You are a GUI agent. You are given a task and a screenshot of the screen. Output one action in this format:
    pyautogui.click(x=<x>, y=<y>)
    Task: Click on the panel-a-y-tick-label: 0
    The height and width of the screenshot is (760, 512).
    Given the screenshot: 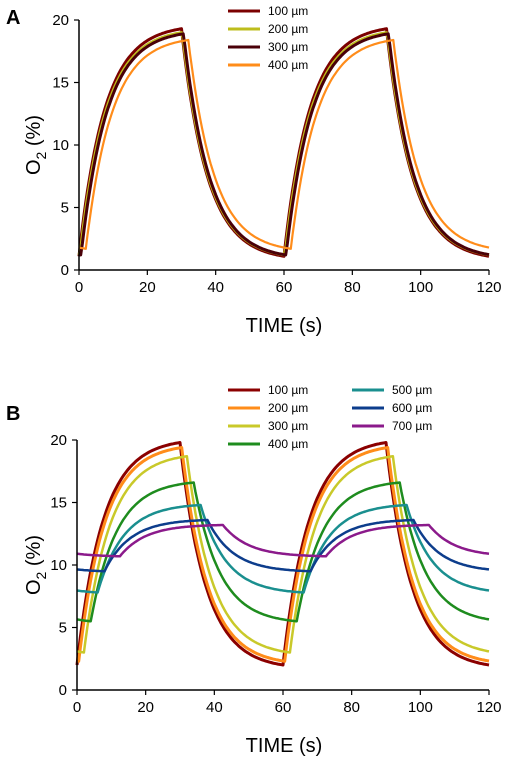 What is the action you would take?
    pyautogui.click(x=65, y=270)
    